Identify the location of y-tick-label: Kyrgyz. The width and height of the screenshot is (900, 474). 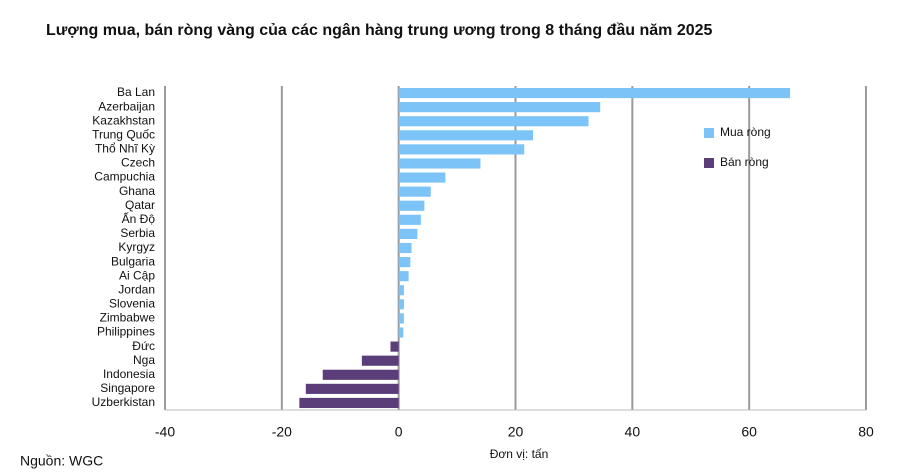
(136, 247).